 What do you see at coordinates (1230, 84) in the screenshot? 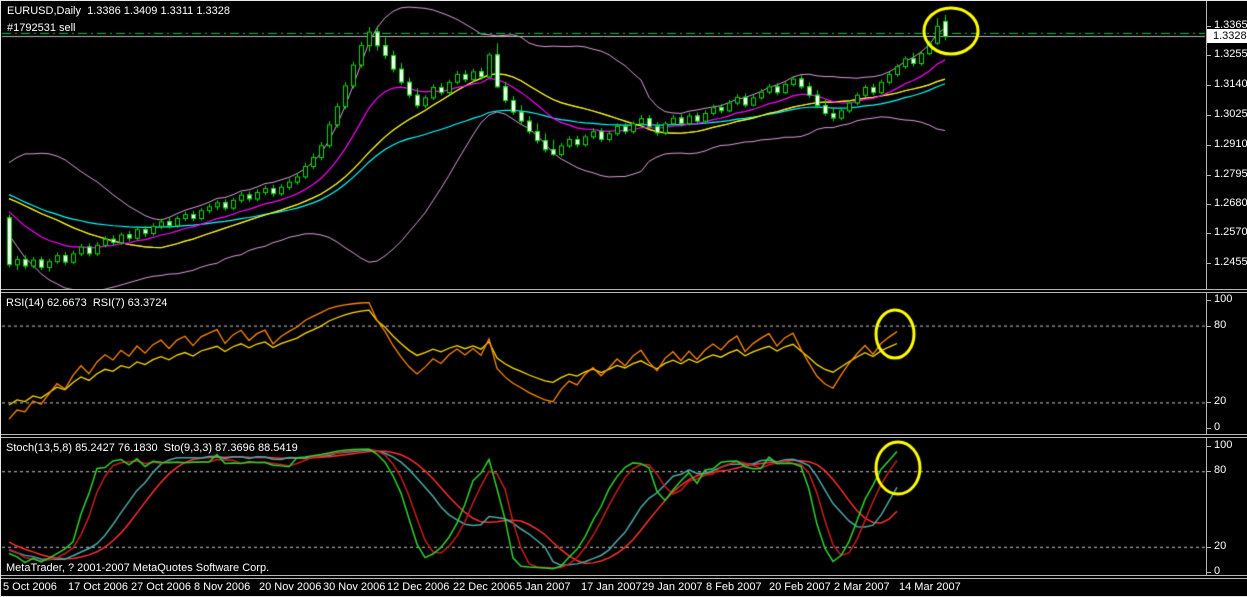
I see `price-label: 1.3140` at bounding box center [1230, 84].